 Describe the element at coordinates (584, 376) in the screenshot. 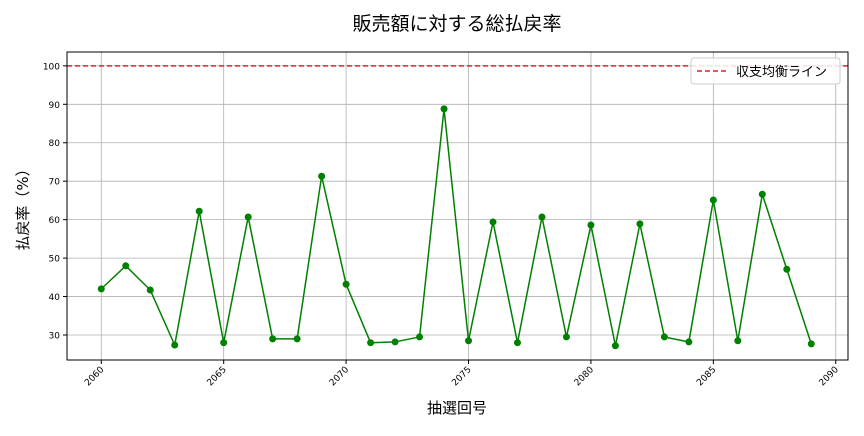

I see `x-tick-label: 2080` at that location.